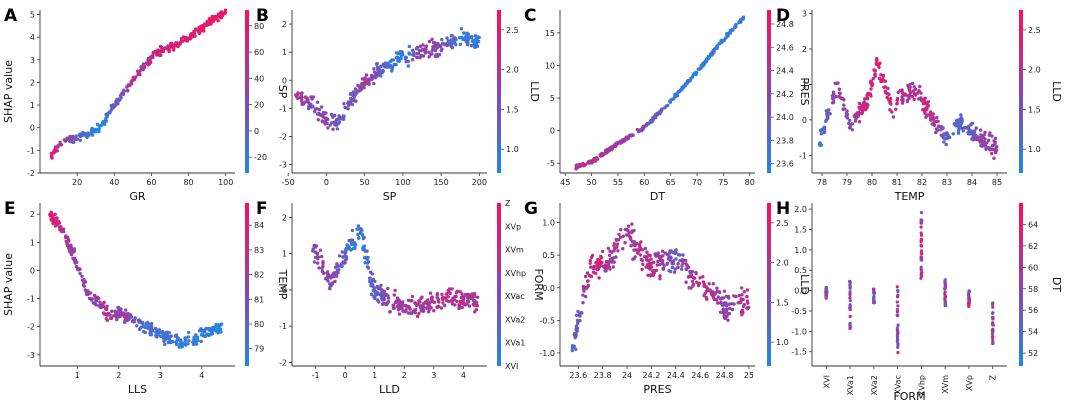  What do you see at coordinates (552, 98) in the screenshot?
I see `y-tick-label: 5` at bounding box center [552, 98].